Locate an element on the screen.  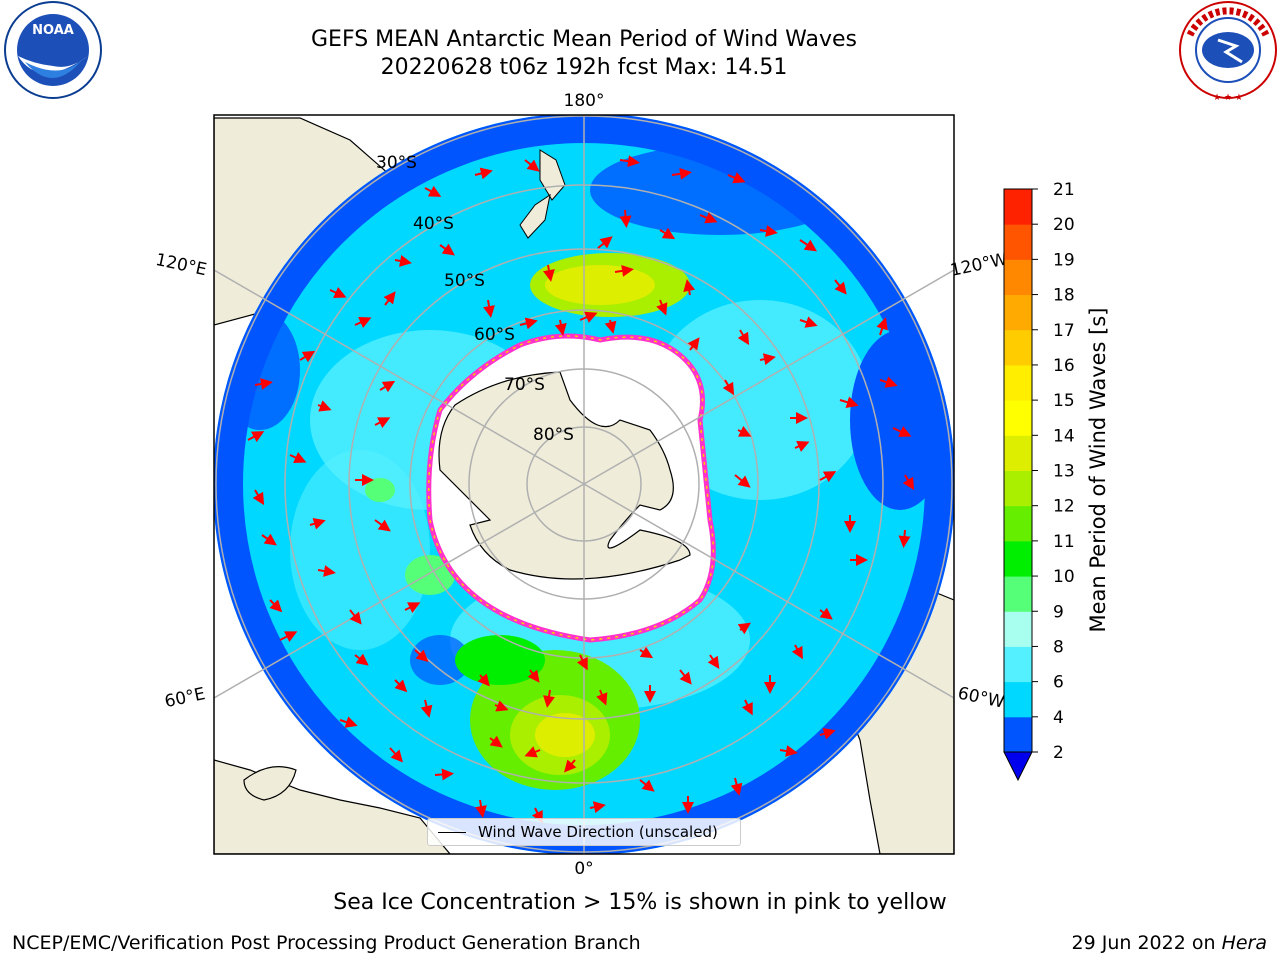
colorbar-label: Mean Period of Wind Waves [s] is located at coordinates (1098, 470).